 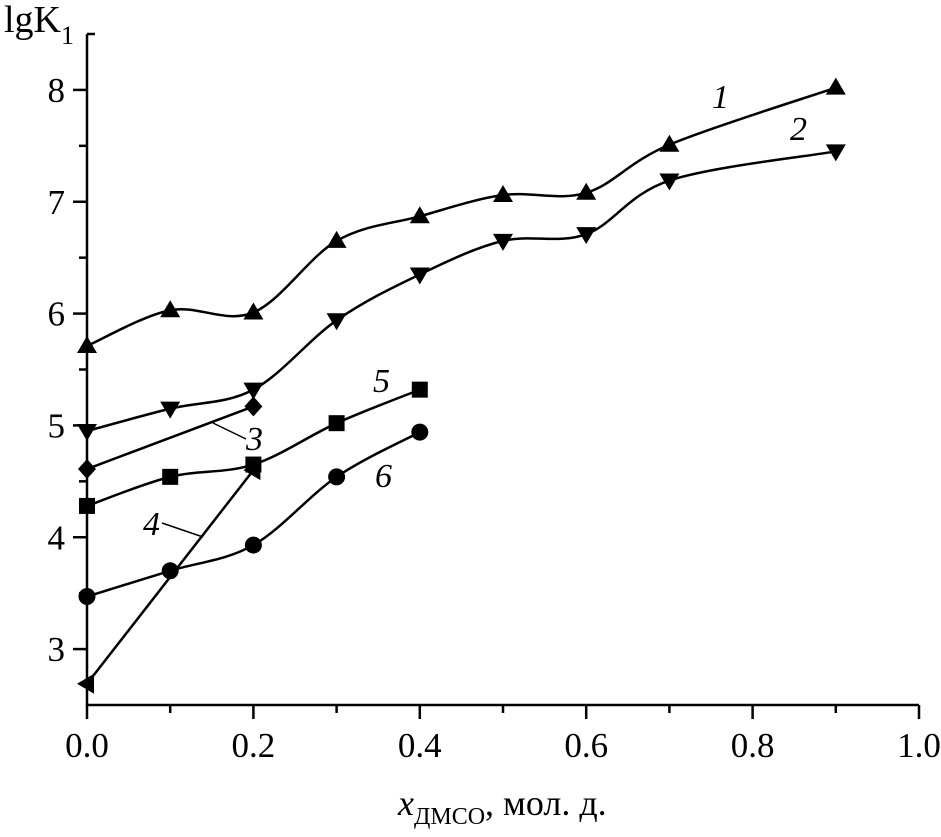 I want to click on series-label-6: 6, so click(x=383, y=476).